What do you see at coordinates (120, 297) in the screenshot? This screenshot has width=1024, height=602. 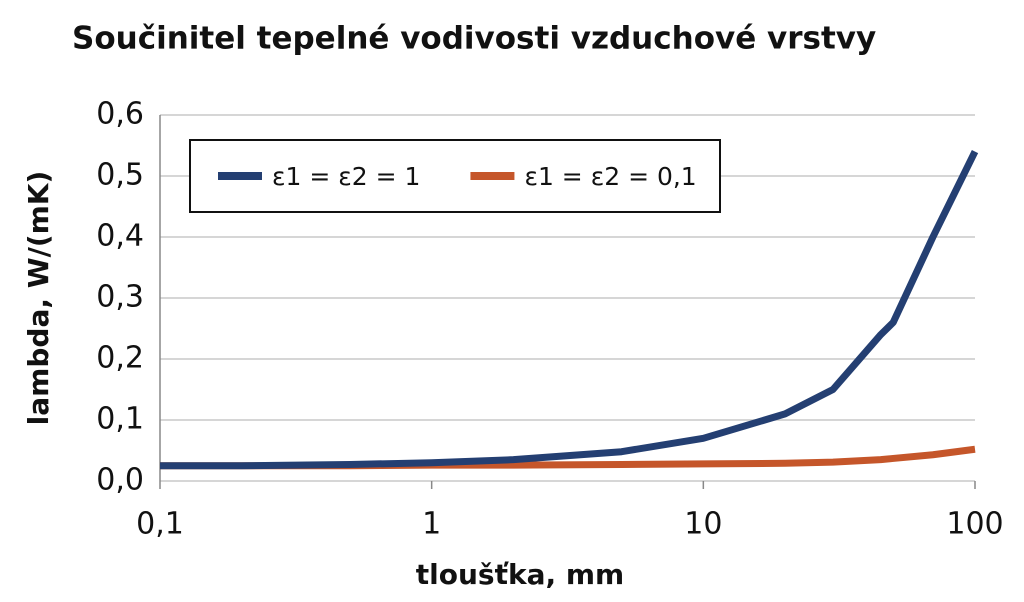 I see `y-tick-label: 0,3` at bounding box center [120, 297].